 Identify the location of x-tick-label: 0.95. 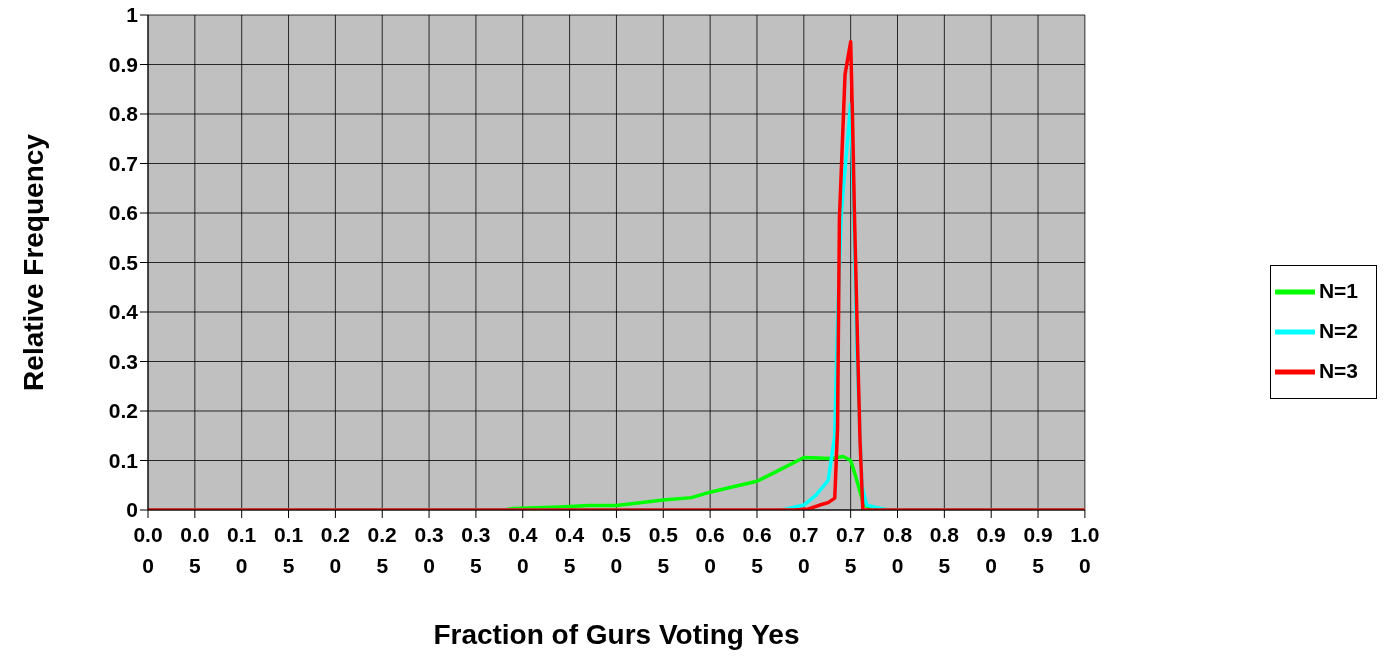
(1038, 550).